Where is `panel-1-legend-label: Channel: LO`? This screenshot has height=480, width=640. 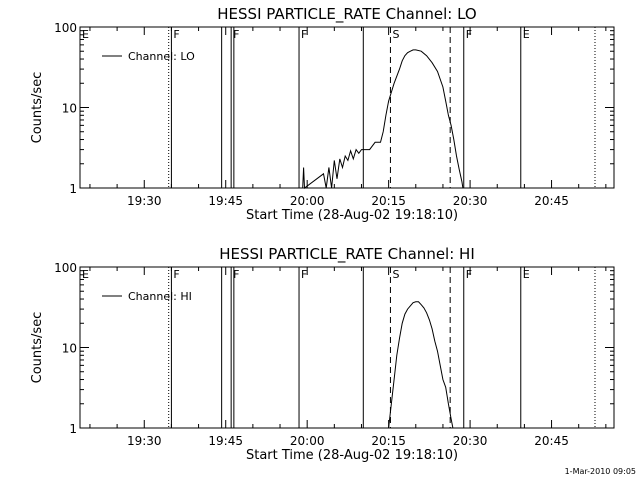 panel-1-legend-label: Channel: LO is located at coordinates (161, 56).